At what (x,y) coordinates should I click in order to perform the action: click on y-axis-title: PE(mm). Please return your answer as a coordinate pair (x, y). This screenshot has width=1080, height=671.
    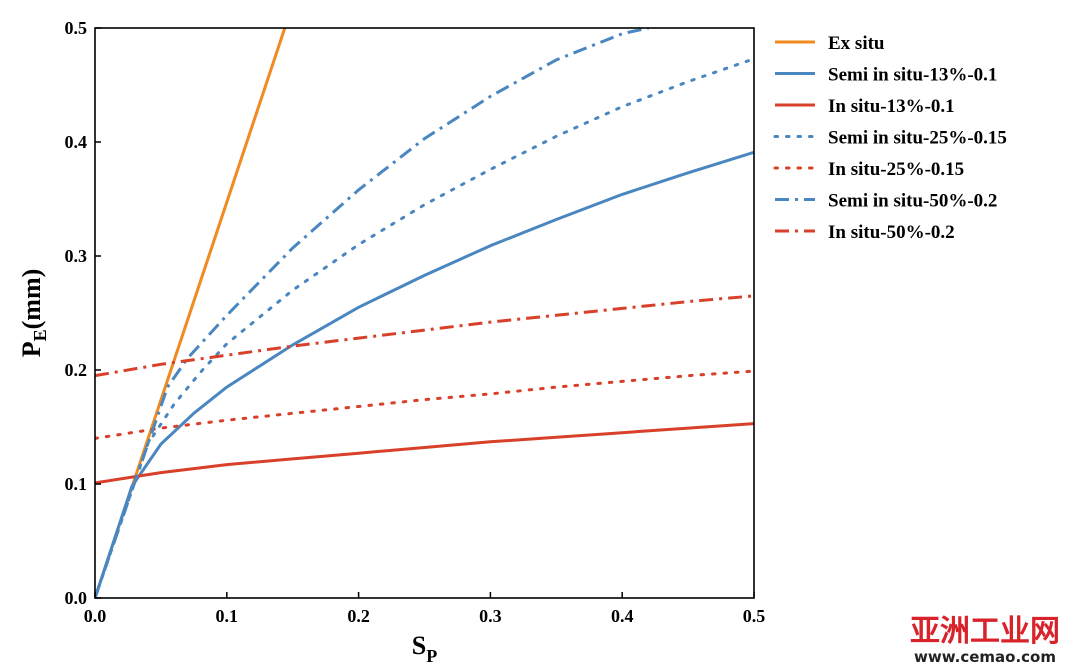
    Looking at the image, I should click on (33, 313).